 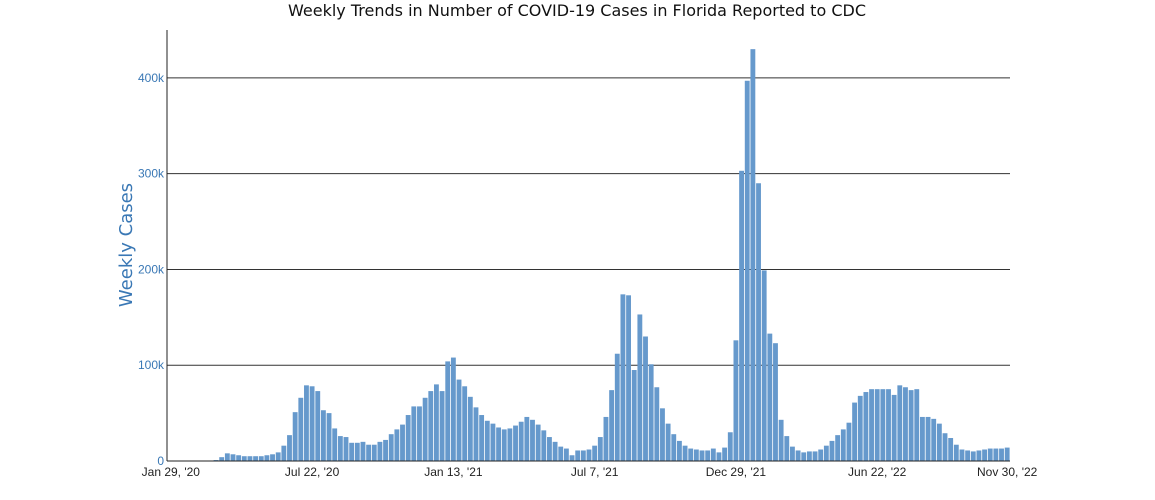 What do you see at coordinates (151, 78) in the screenshot?
I see `y-tick-label-4: 400k` at bounding box center [151, 78].